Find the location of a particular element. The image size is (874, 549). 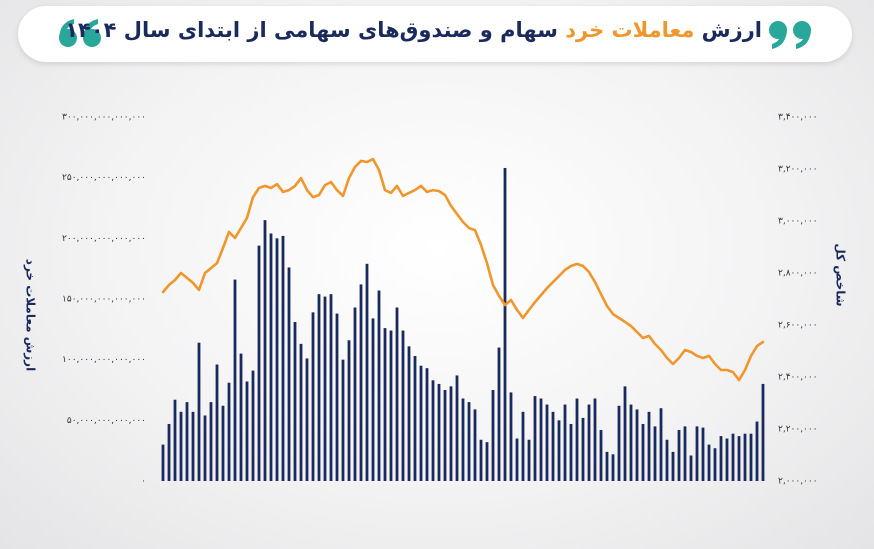

y-tick-label: ۰ is located at coordinates (143, 482).